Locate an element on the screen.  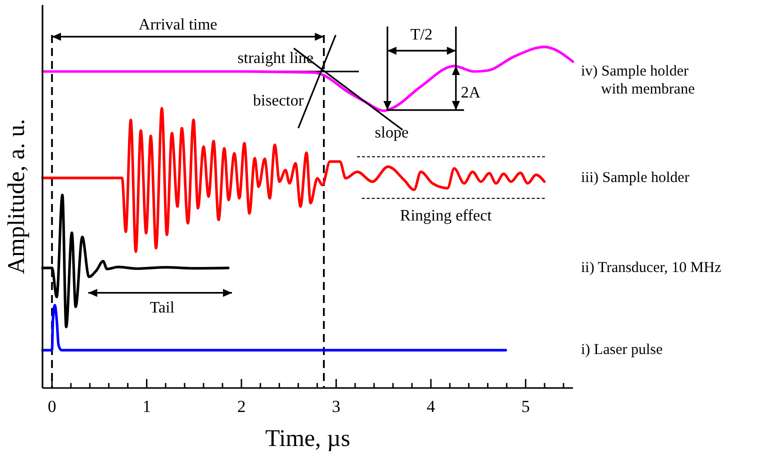
annotation: bisector is located at coordinates (278, 101).